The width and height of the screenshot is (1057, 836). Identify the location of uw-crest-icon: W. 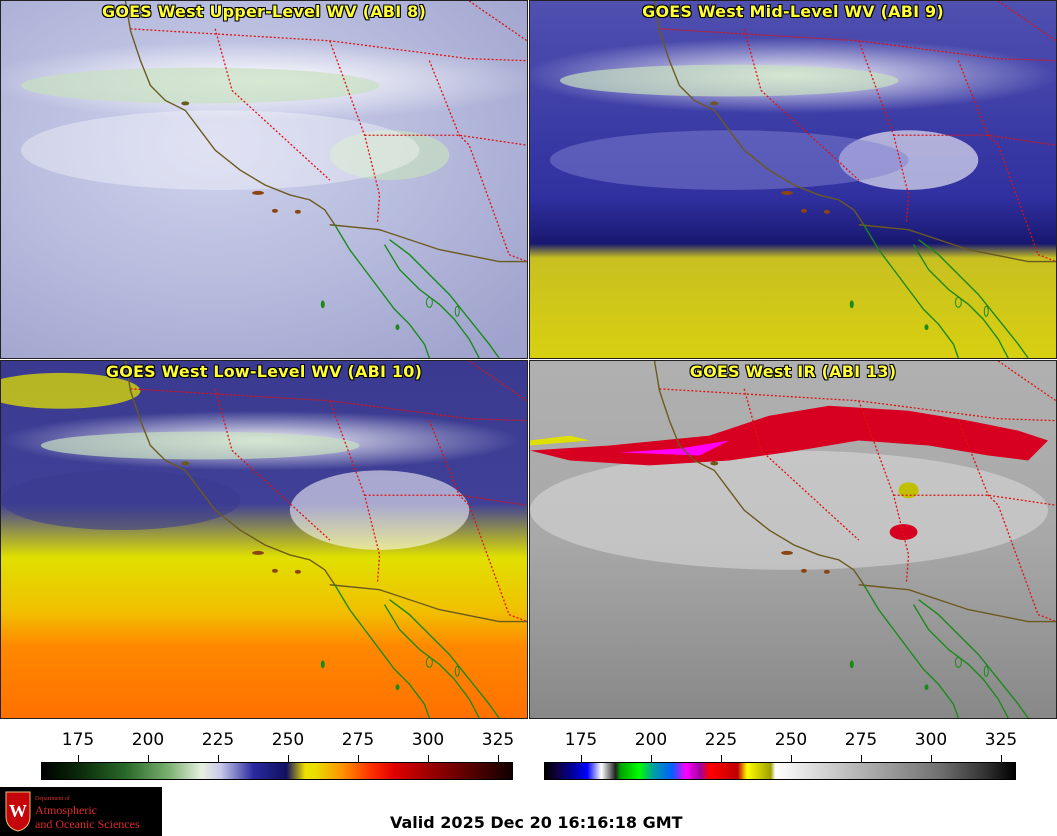
(18, 811).